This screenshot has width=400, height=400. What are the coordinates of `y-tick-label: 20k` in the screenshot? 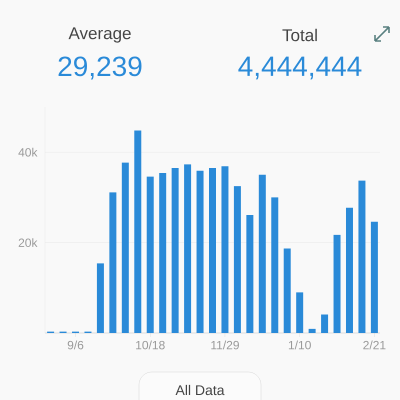 It's located at (28, 242).